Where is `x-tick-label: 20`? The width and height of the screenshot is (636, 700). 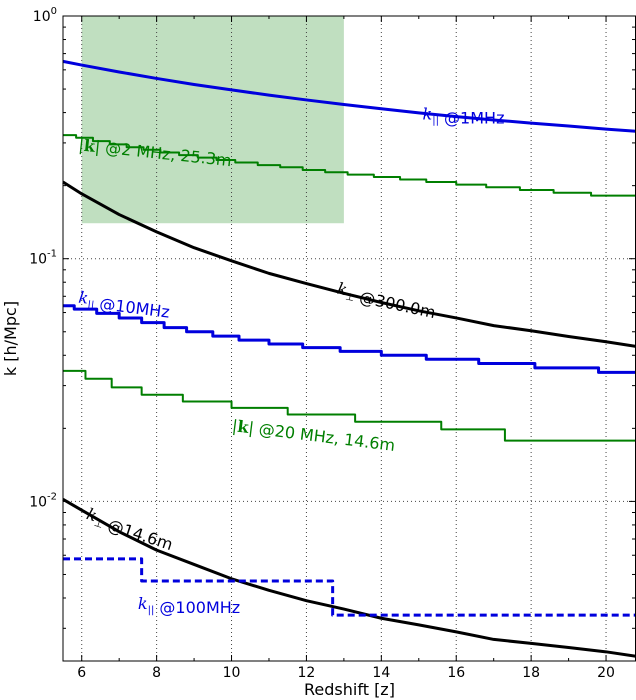
x-tick-label: 20 is located at coordinates (606, 673).